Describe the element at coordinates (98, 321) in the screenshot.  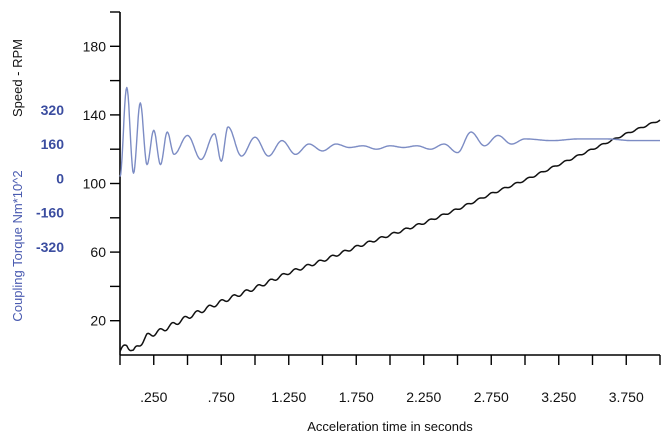
I see `y-tick-label: 20` at that location.